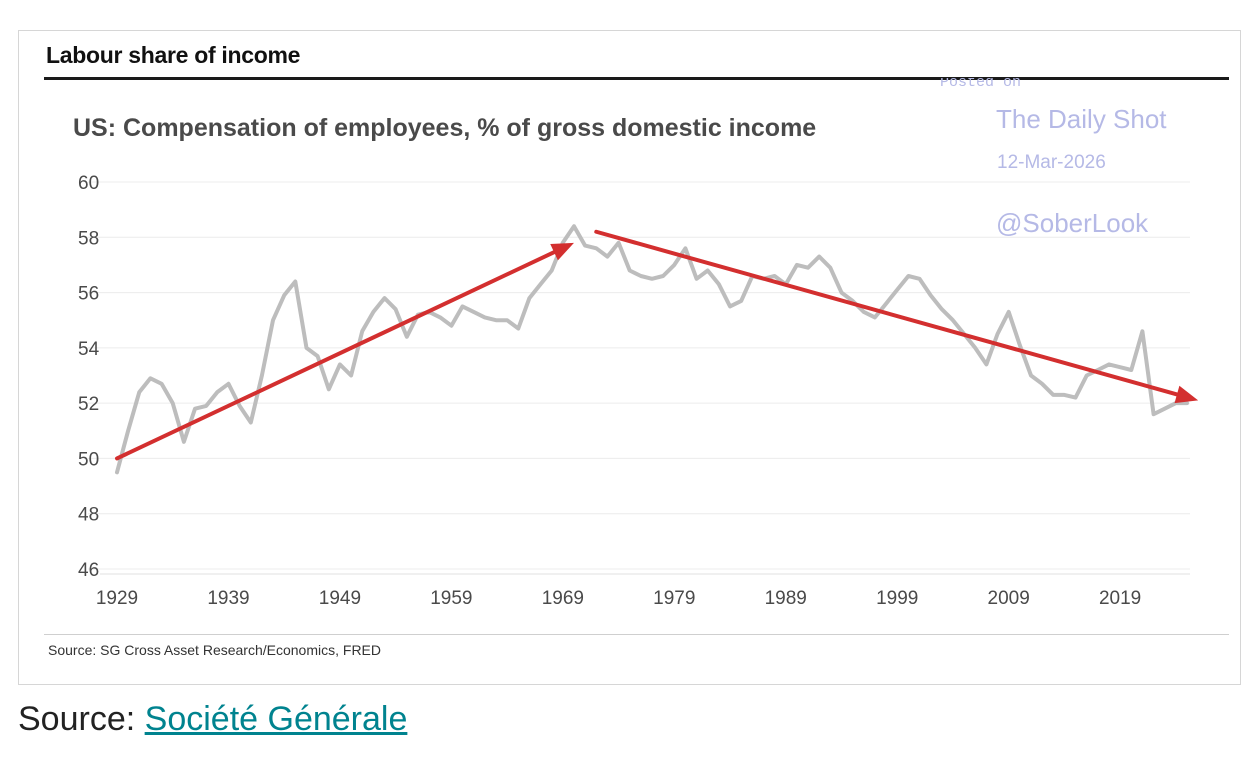 The image size is (1255, 763). What do you see at coordinates (1009, 598) in the screenshot?
I see `x-tick-label: 2009` at bounding box center [1009, 598].